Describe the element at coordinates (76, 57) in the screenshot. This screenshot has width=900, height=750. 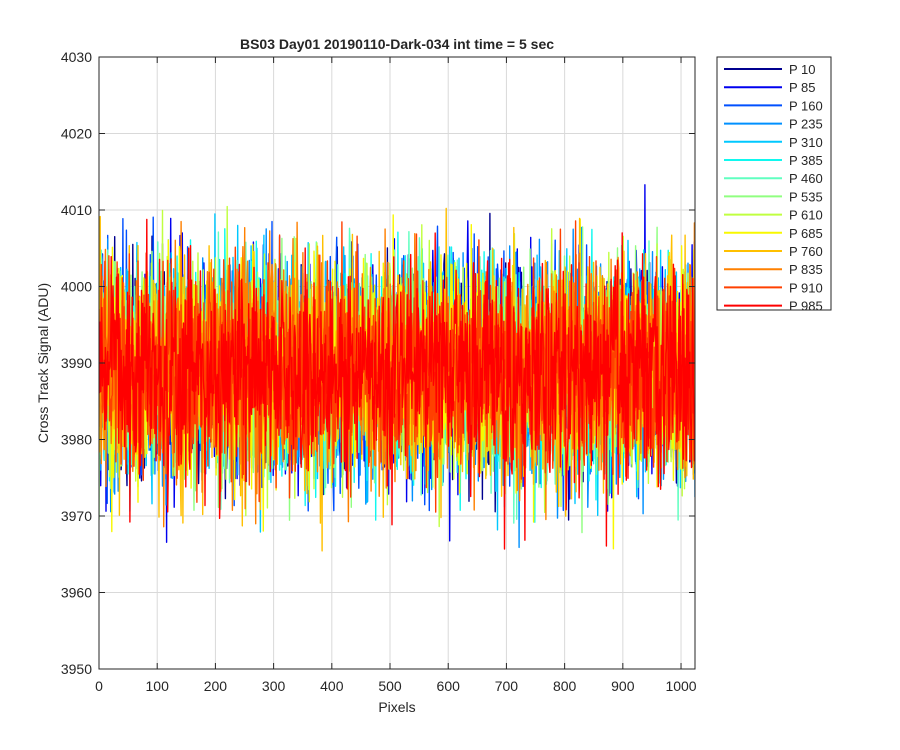
I see `y-tick-label: 4030` at that location.